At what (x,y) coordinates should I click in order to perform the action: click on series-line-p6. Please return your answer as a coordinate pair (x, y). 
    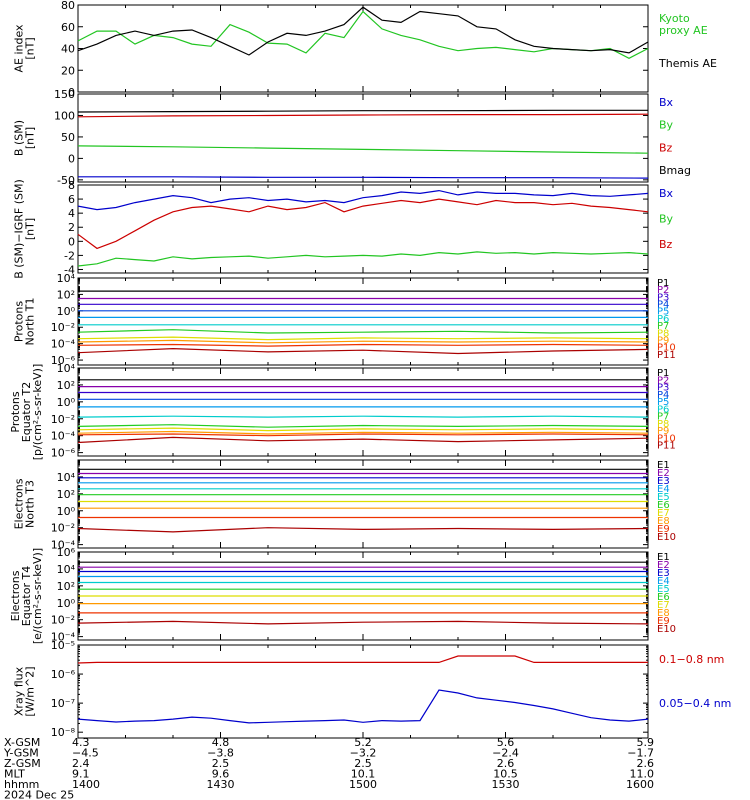
    Looking at the image, I should click on (363, 416).